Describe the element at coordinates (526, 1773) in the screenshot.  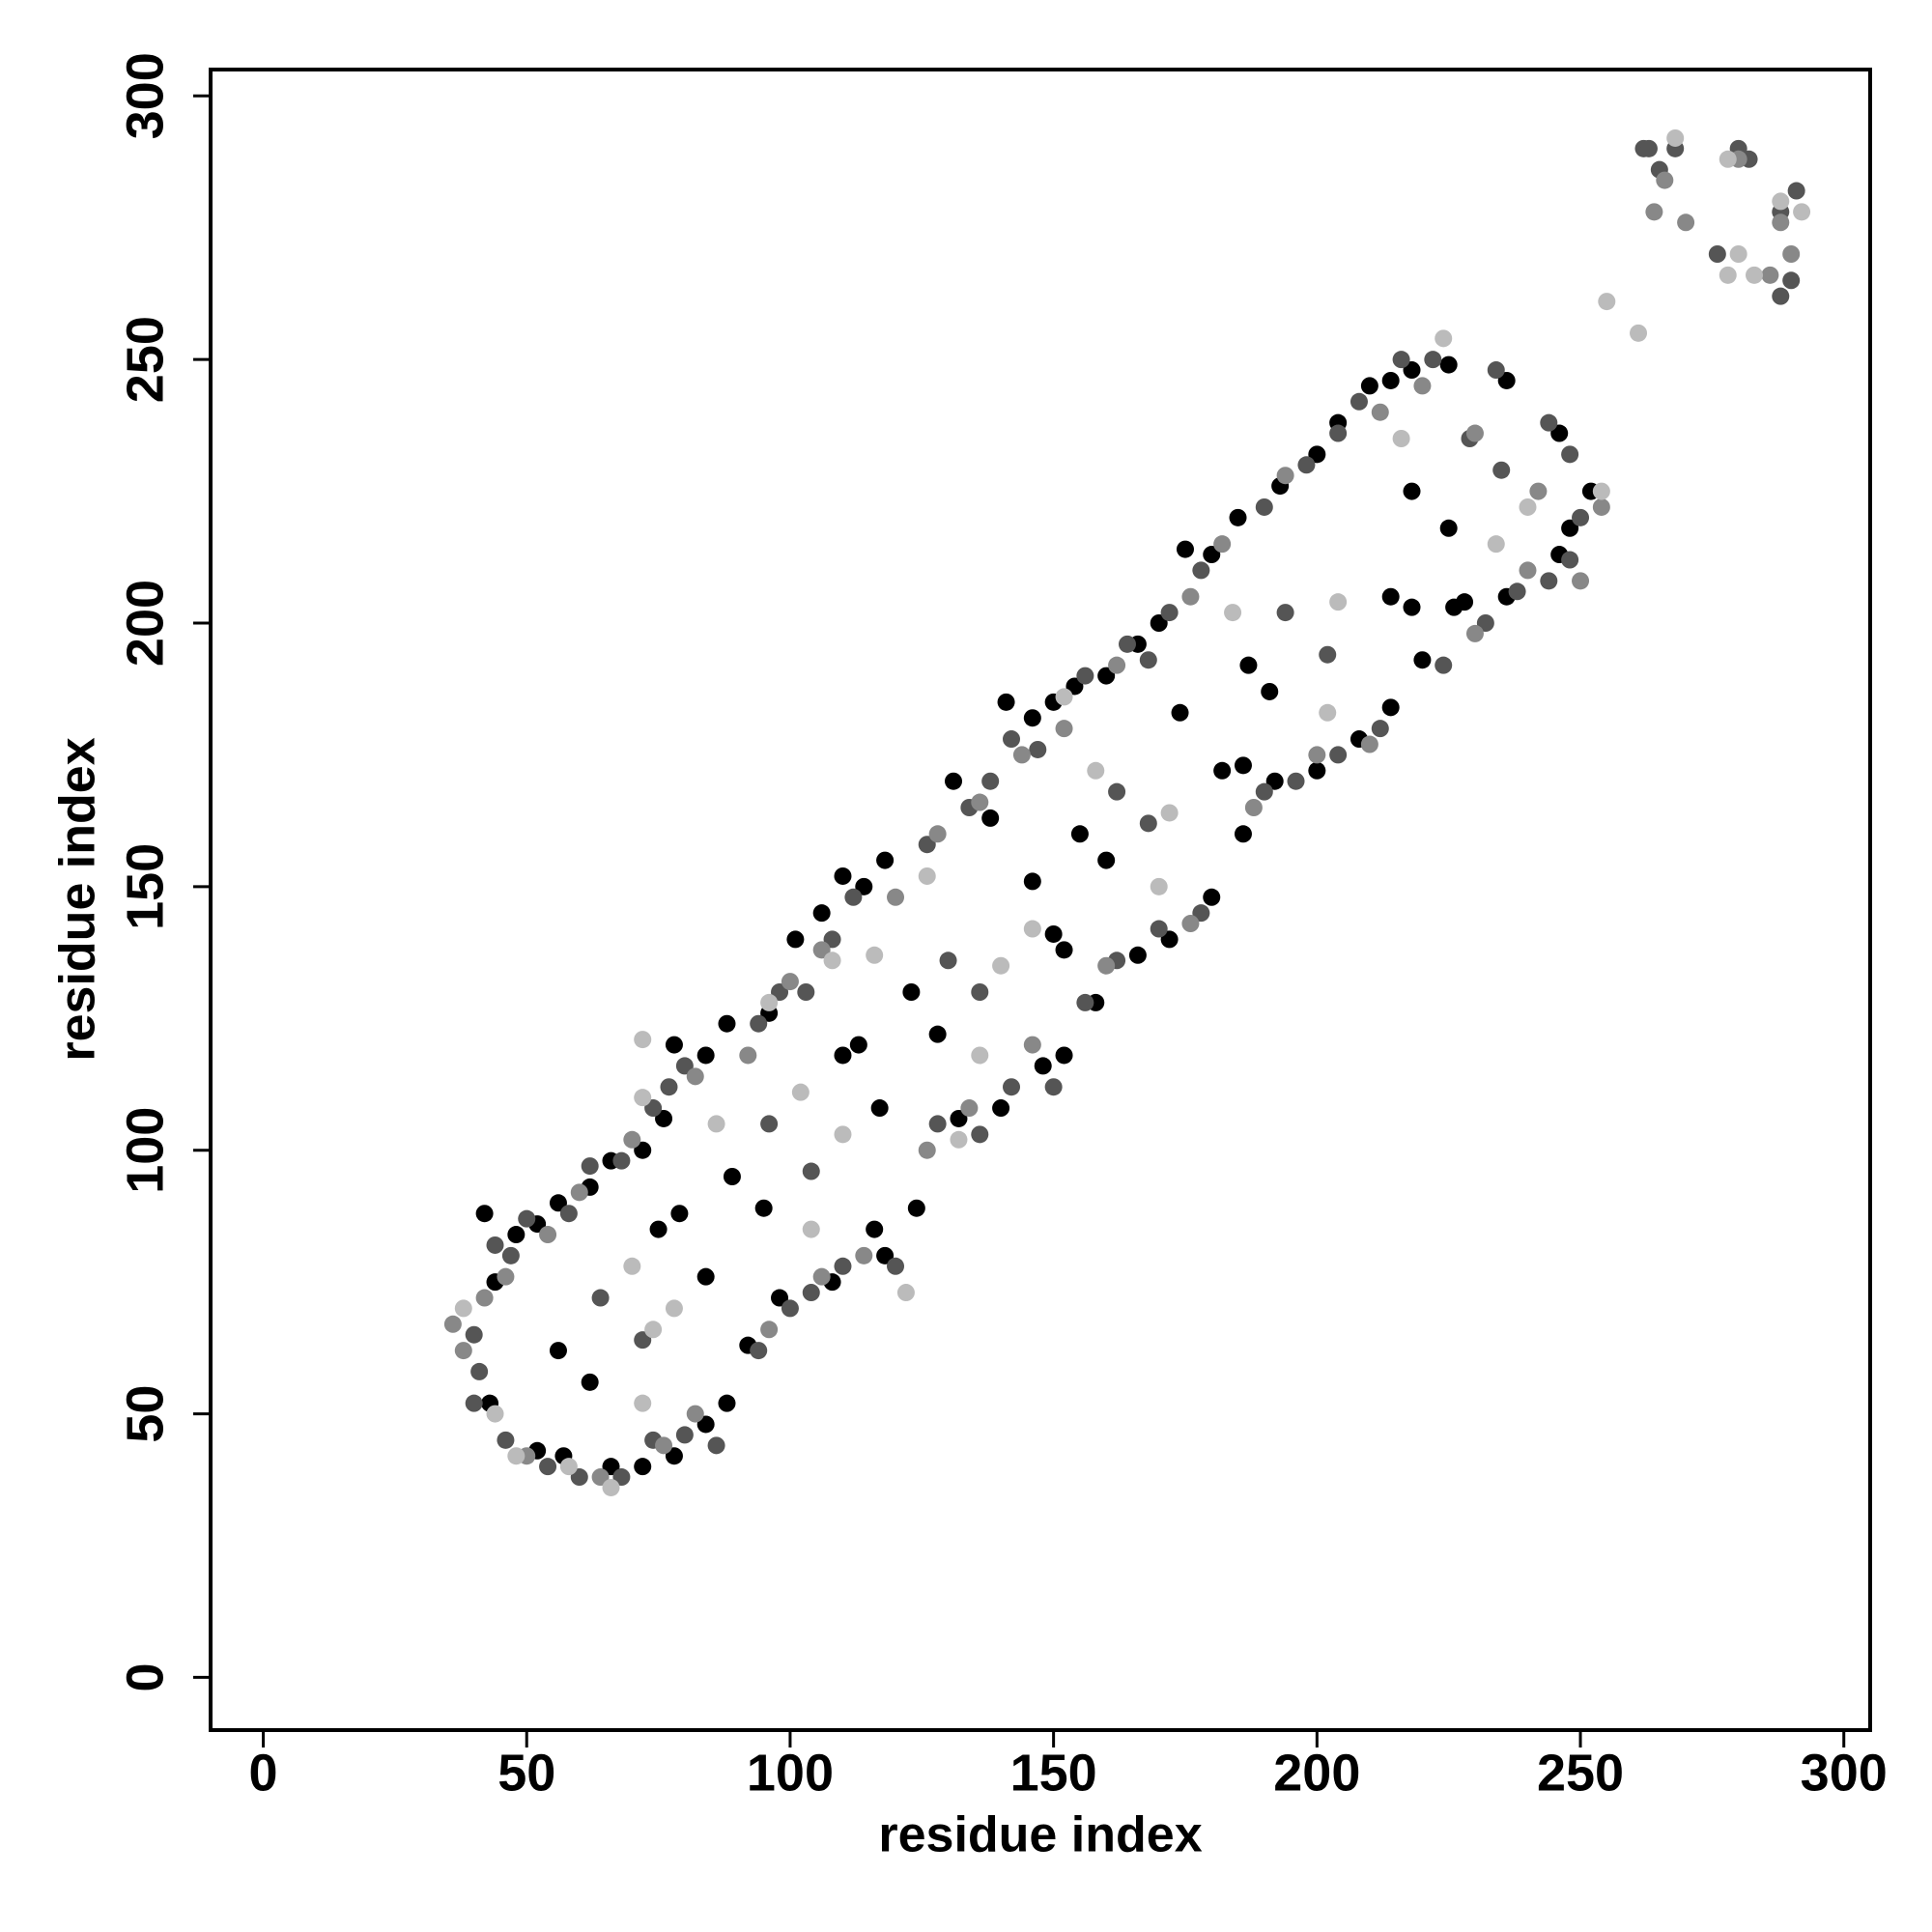
I see `x-tick-label: 50` at that location.